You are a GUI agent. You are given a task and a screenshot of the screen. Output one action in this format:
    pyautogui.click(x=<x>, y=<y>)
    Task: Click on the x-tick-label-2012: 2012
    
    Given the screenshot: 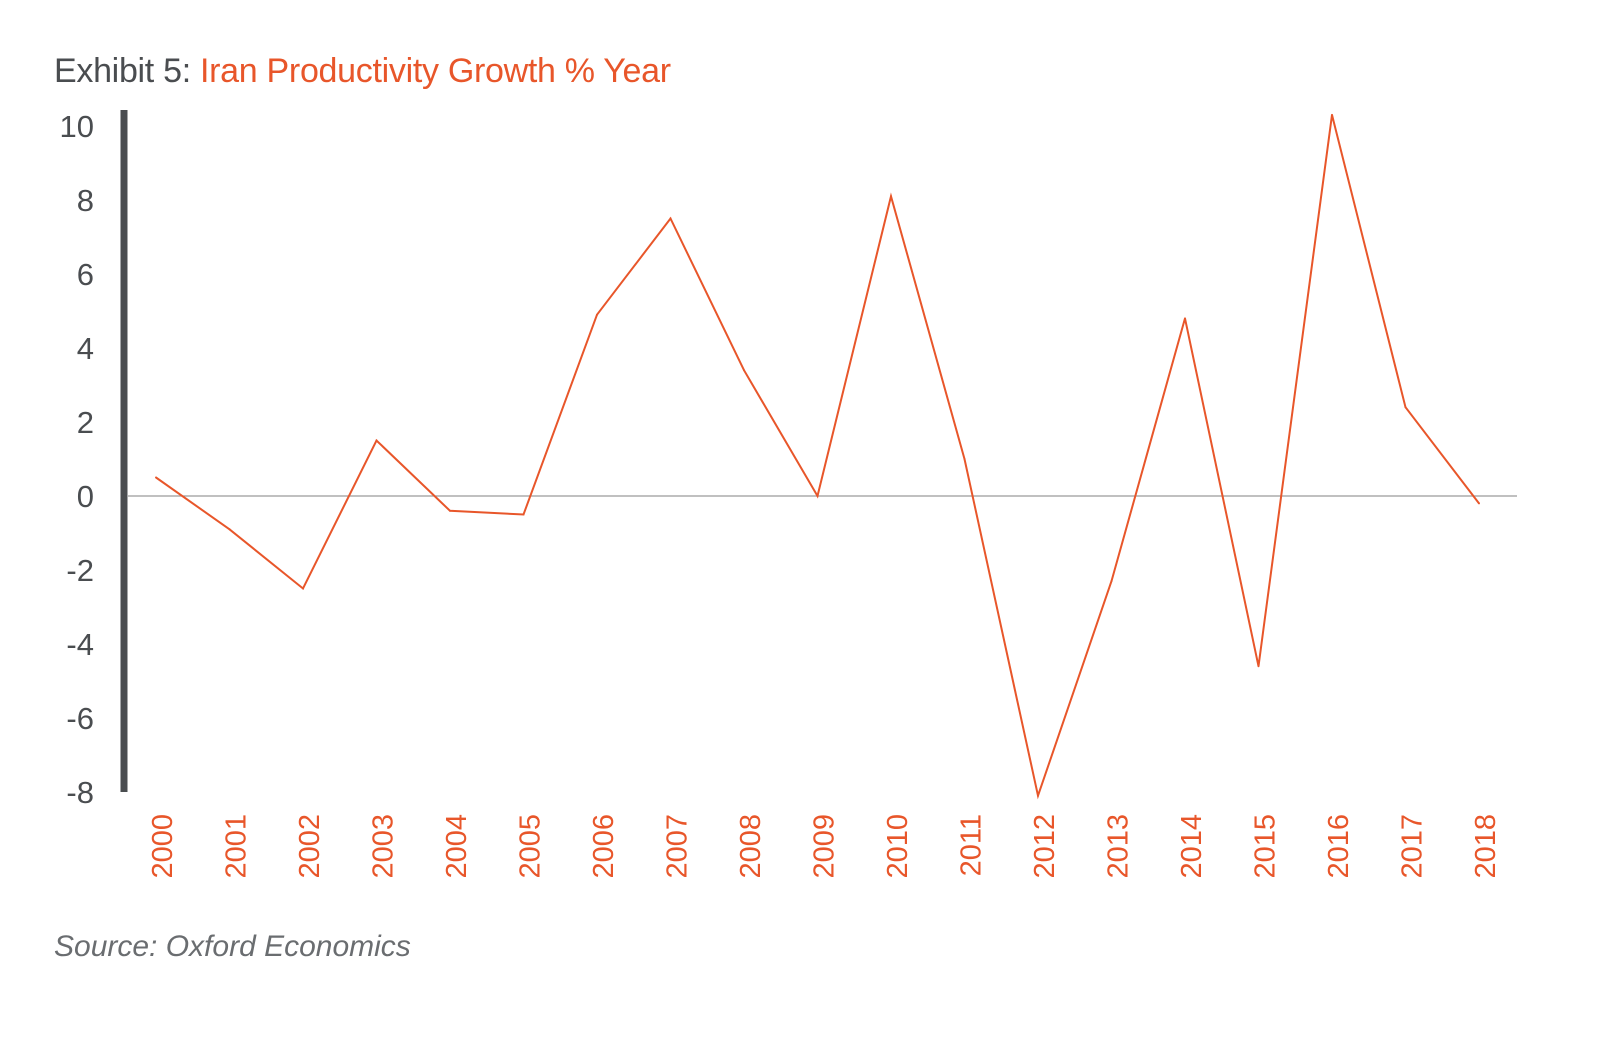 What is the action you would take?
    pyautogui.click(x=1045, y=846)
    